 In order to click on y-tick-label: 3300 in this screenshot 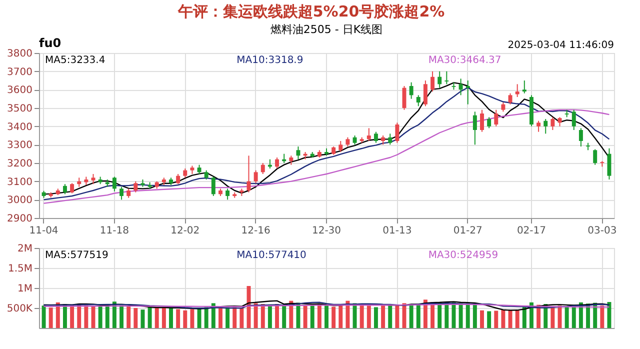, I will do `click(19, 146)`.